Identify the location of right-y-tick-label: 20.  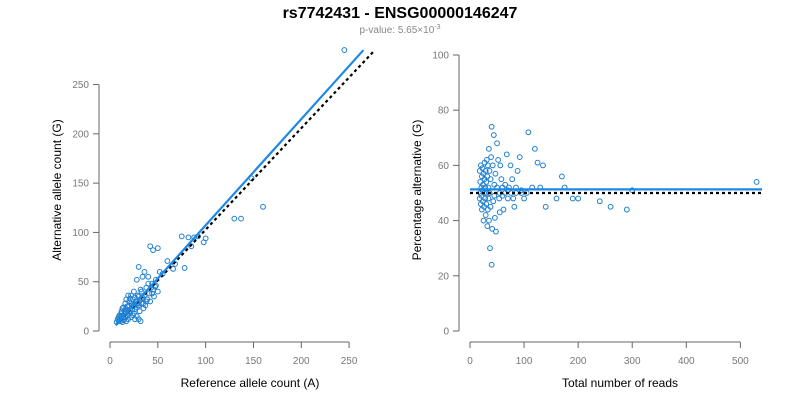
(444, 276).